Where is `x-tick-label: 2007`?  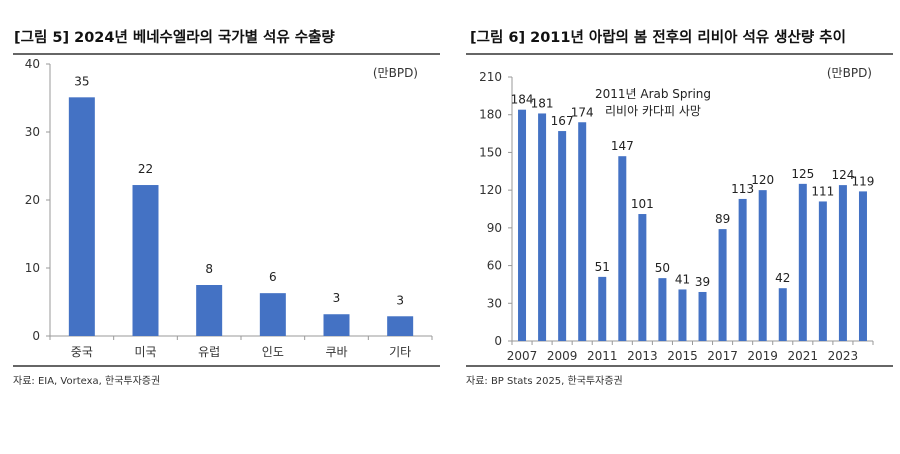
x-tick-label: 2007 is located at coordinates (522, 356).